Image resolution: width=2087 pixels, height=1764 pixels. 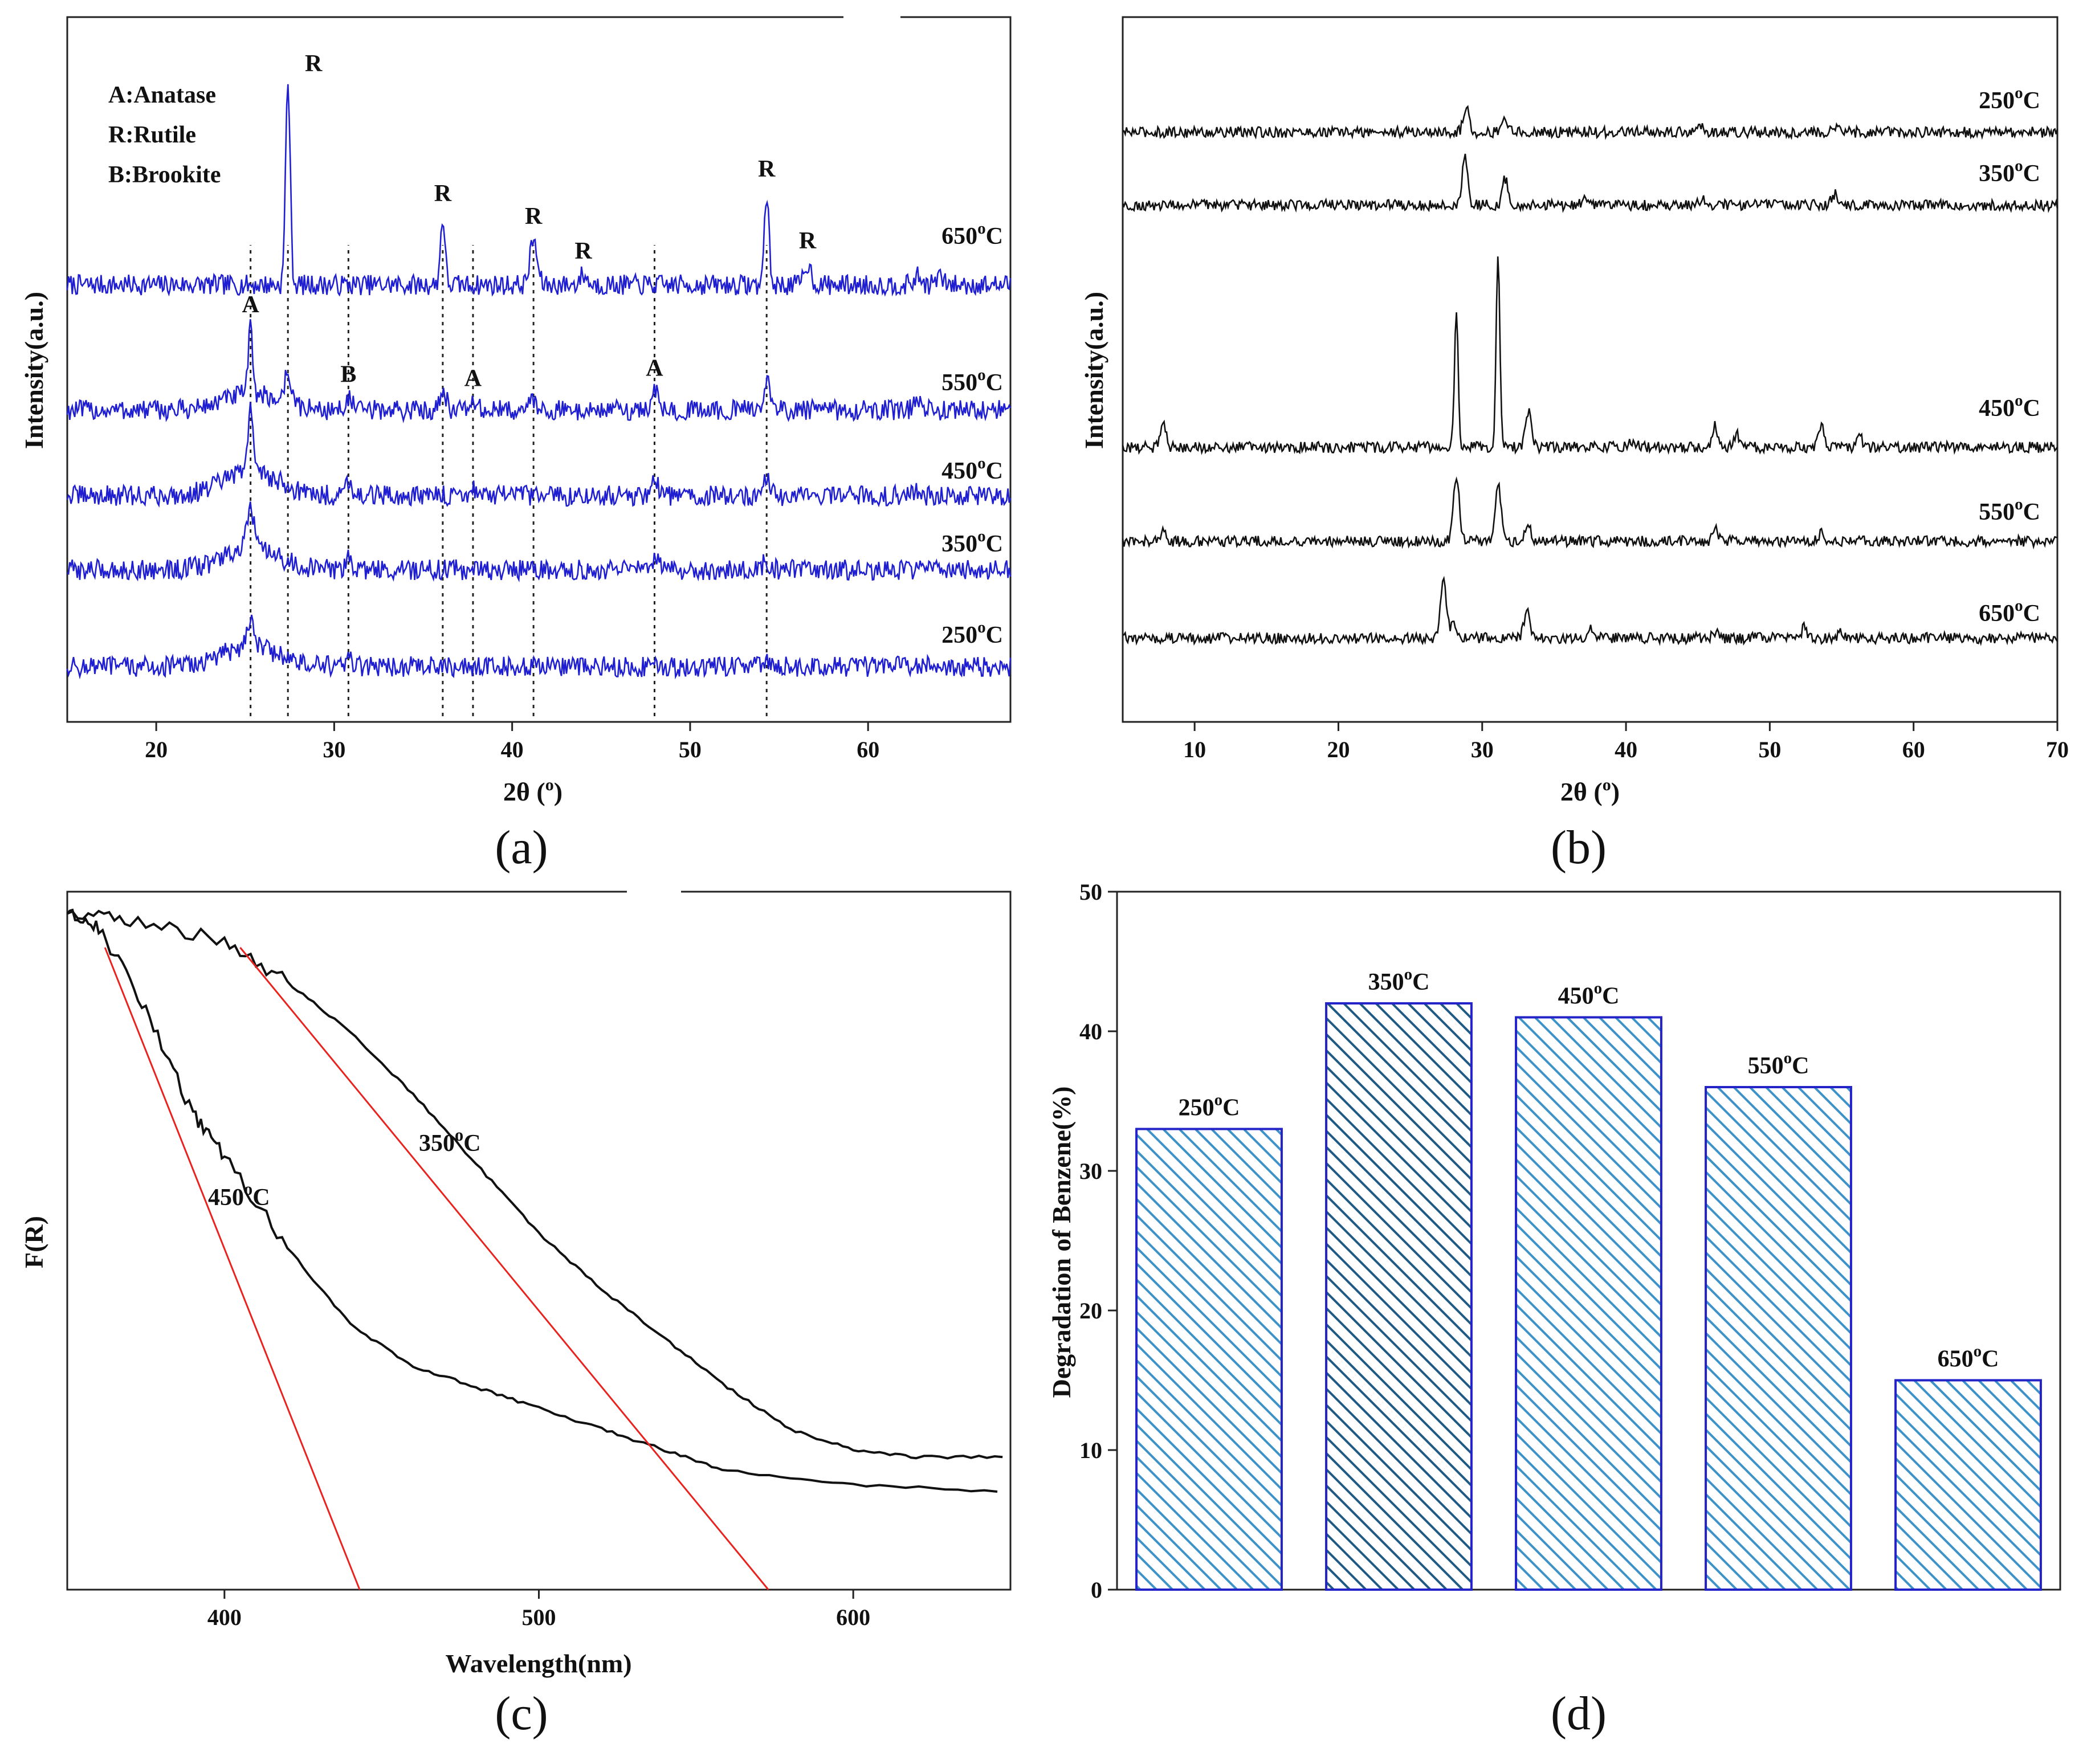 What do you see at coordinates (157, 749) in the screenshot?
I see `panel0-xtick-label: 20` at bounding box center [157, 749].